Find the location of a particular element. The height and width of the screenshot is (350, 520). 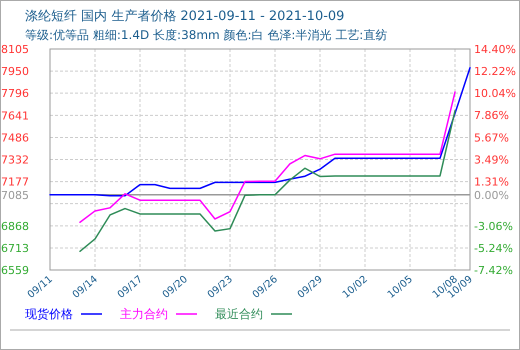

y-tick-label: 7641 is located at coordinates (15, 115).